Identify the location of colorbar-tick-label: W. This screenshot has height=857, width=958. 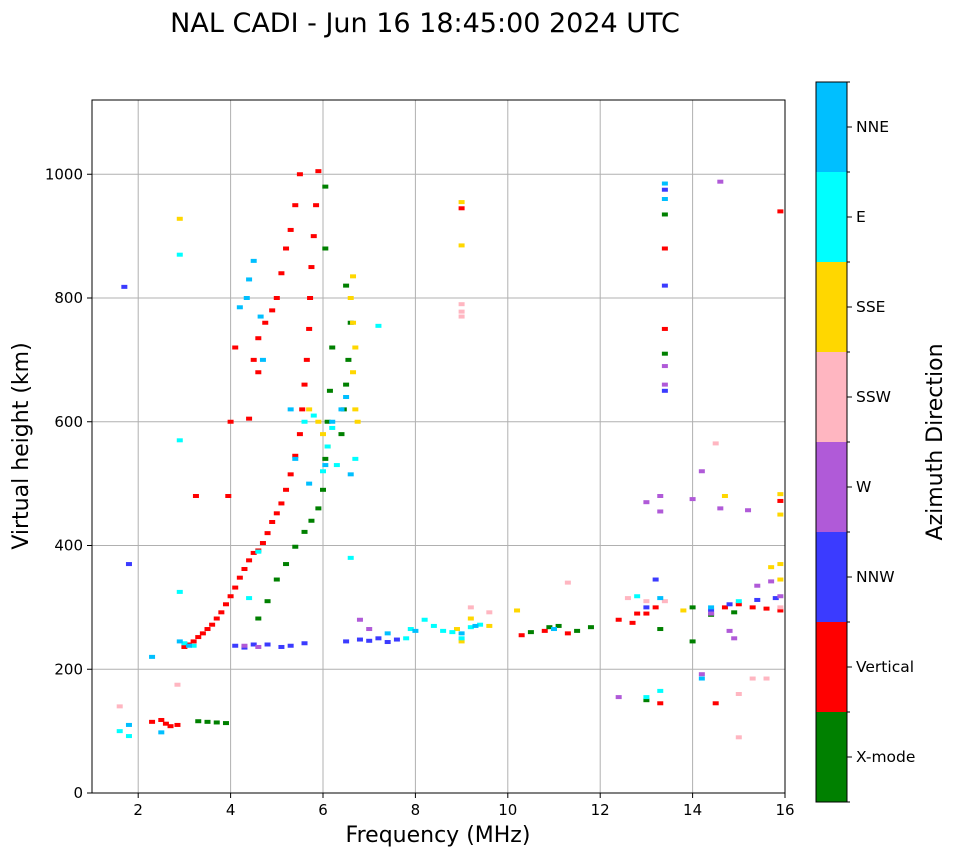
(863, 487).